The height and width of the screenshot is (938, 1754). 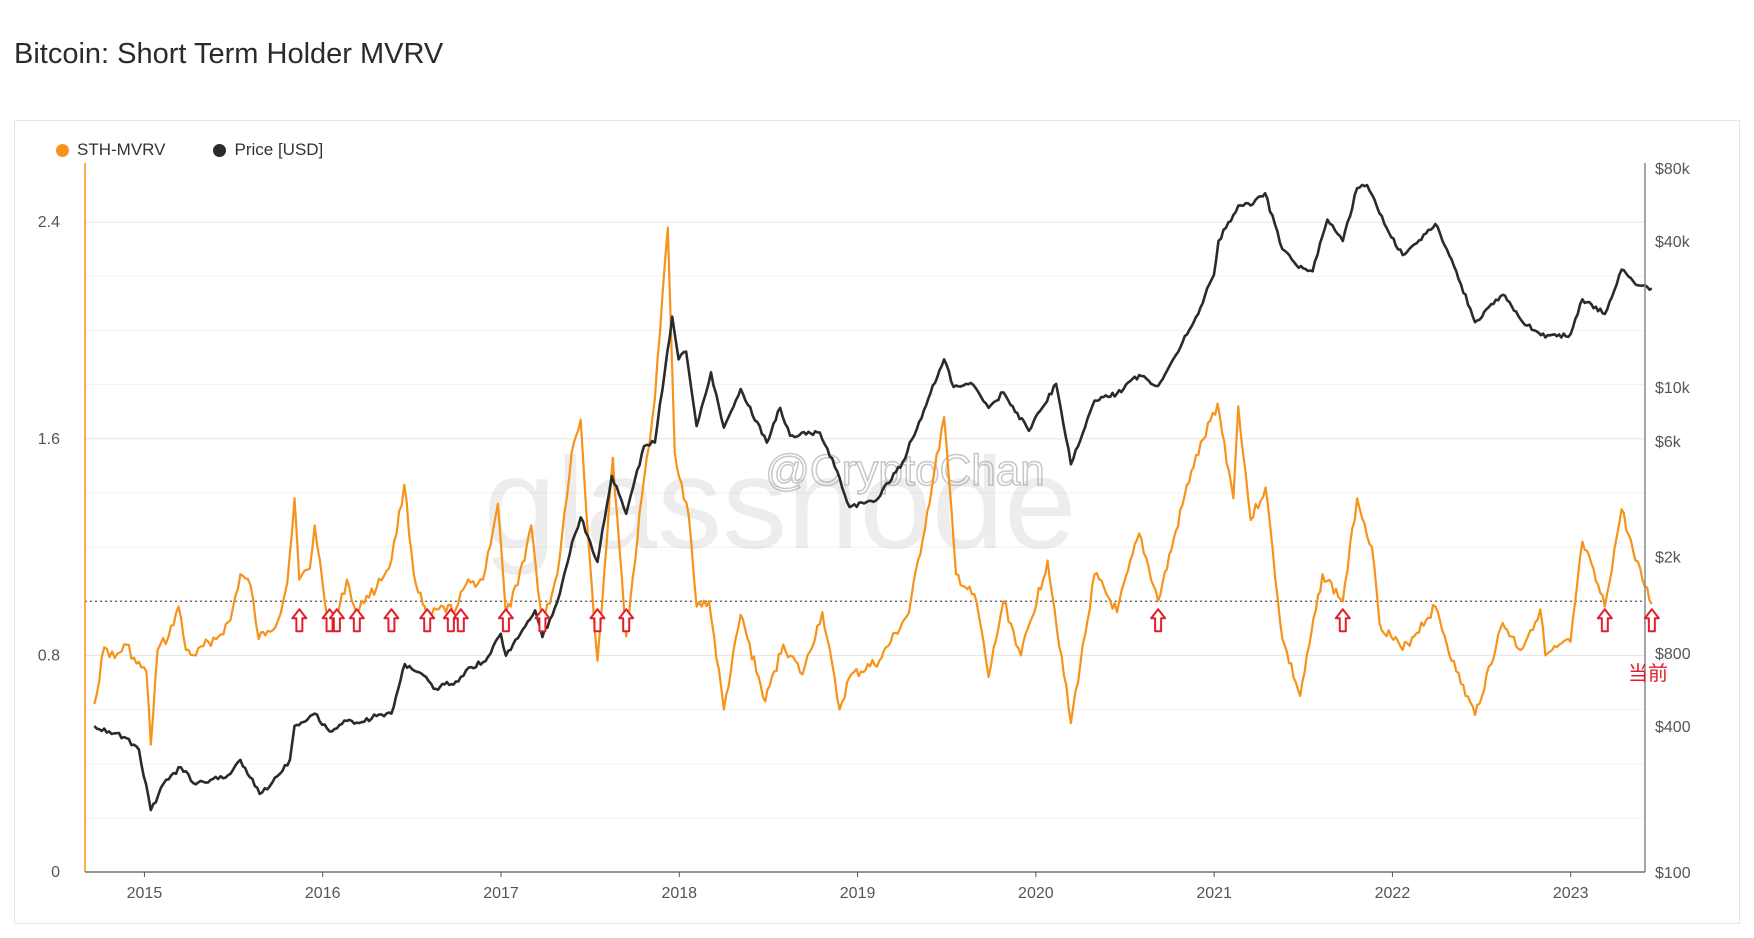 What do you see at coordinates (62, 150) in the screenshot?
I see `legend-swatch-sth-mvrv` at bounding box center [62, 150].